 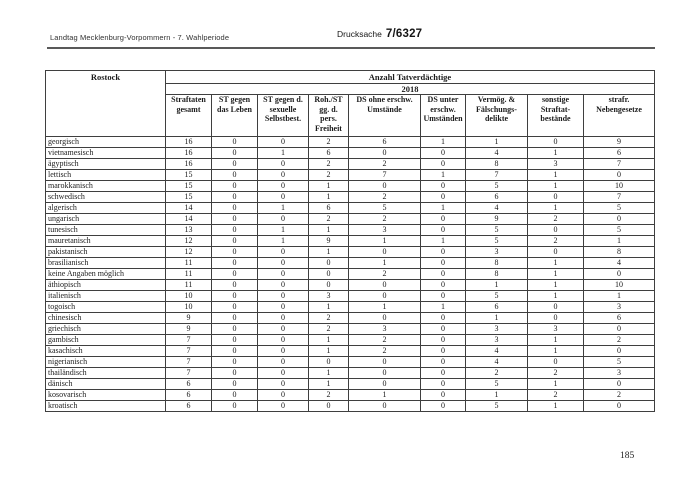 What do you see at coordinates (627, 456) in the screenshot?
I see `page-number: 185` at bounding box center [627, 456].